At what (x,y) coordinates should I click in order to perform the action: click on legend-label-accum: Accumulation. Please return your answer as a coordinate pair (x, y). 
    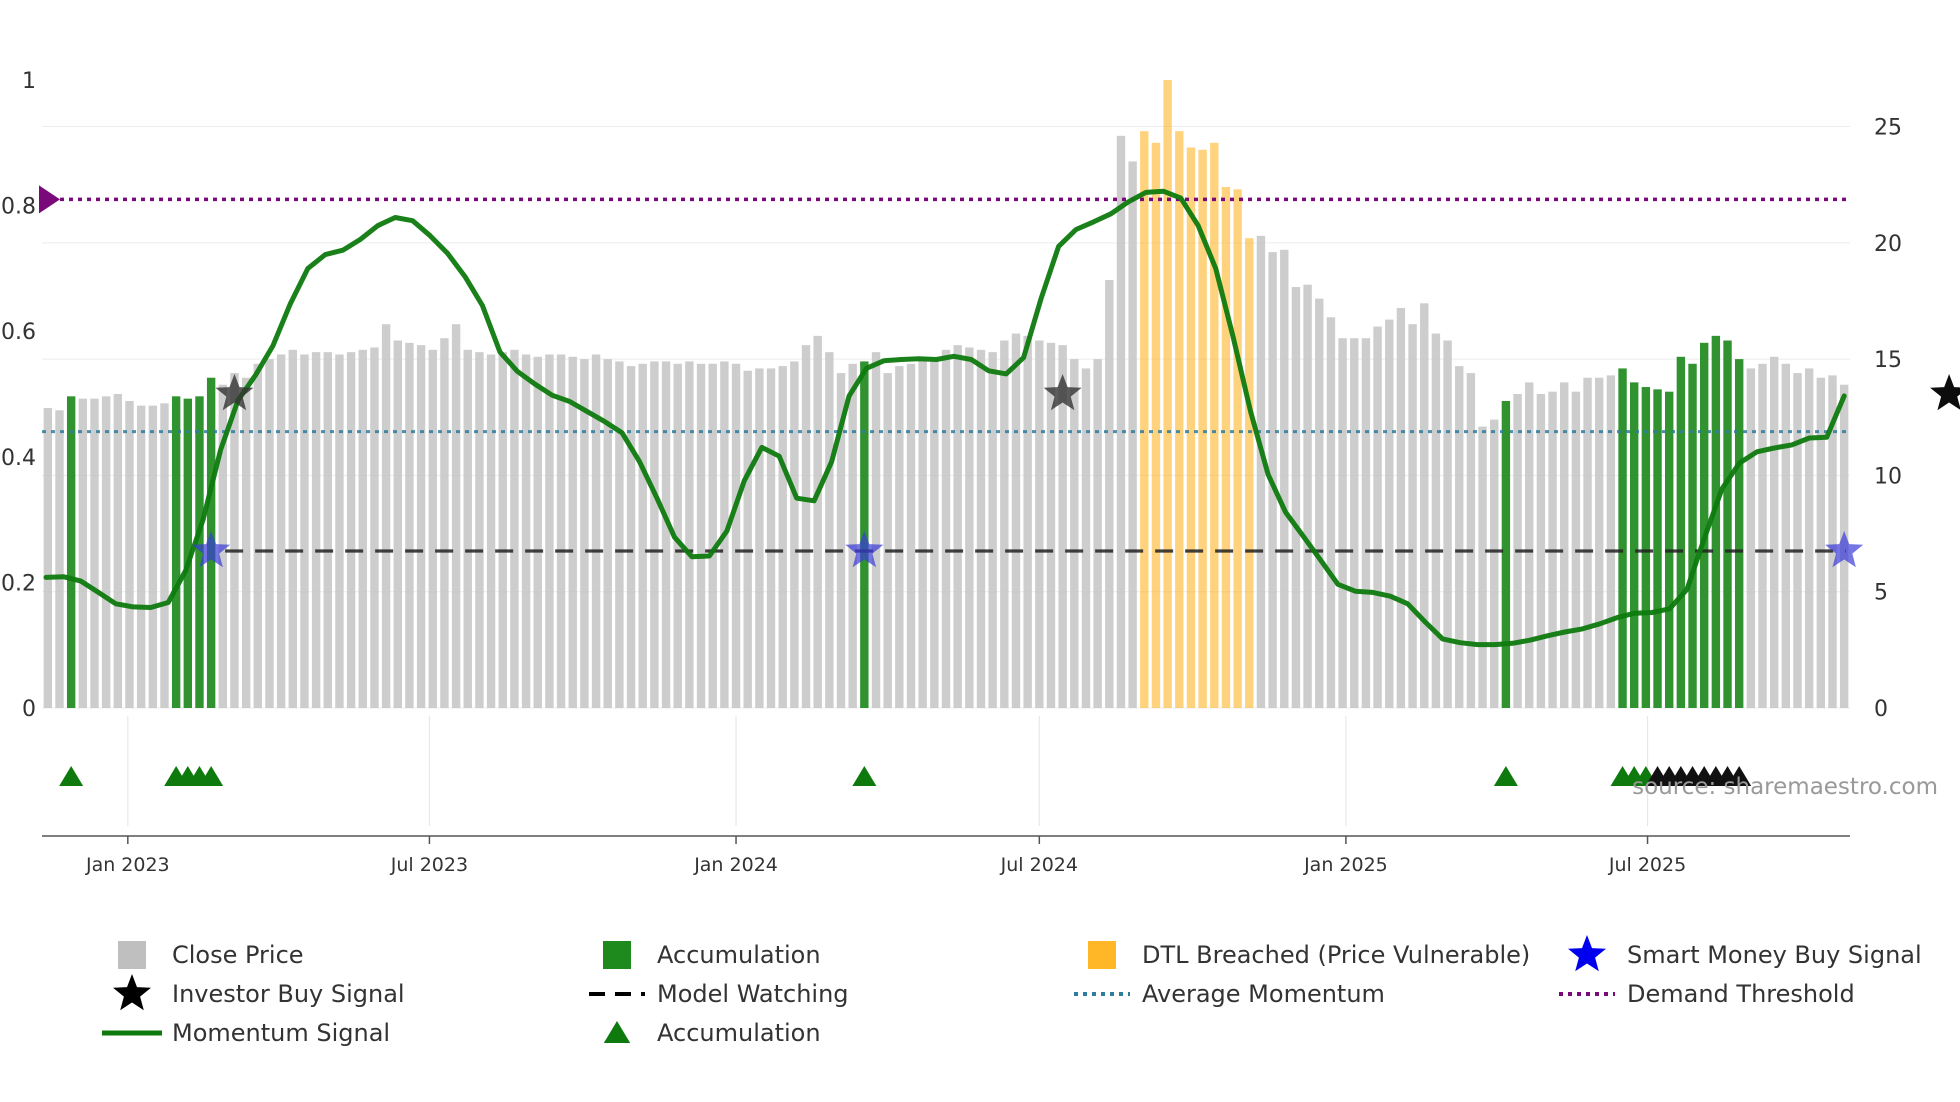
    Looking at the image, I should click on (739, 955).